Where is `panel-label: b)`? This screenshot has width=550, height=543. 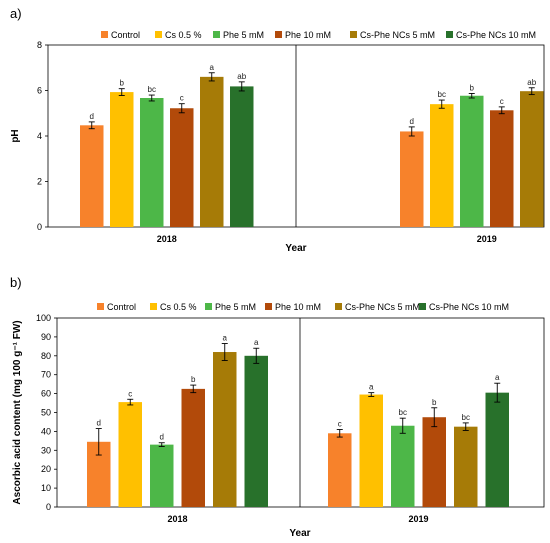 panel-label: b) is located at coordinates (16, 282).